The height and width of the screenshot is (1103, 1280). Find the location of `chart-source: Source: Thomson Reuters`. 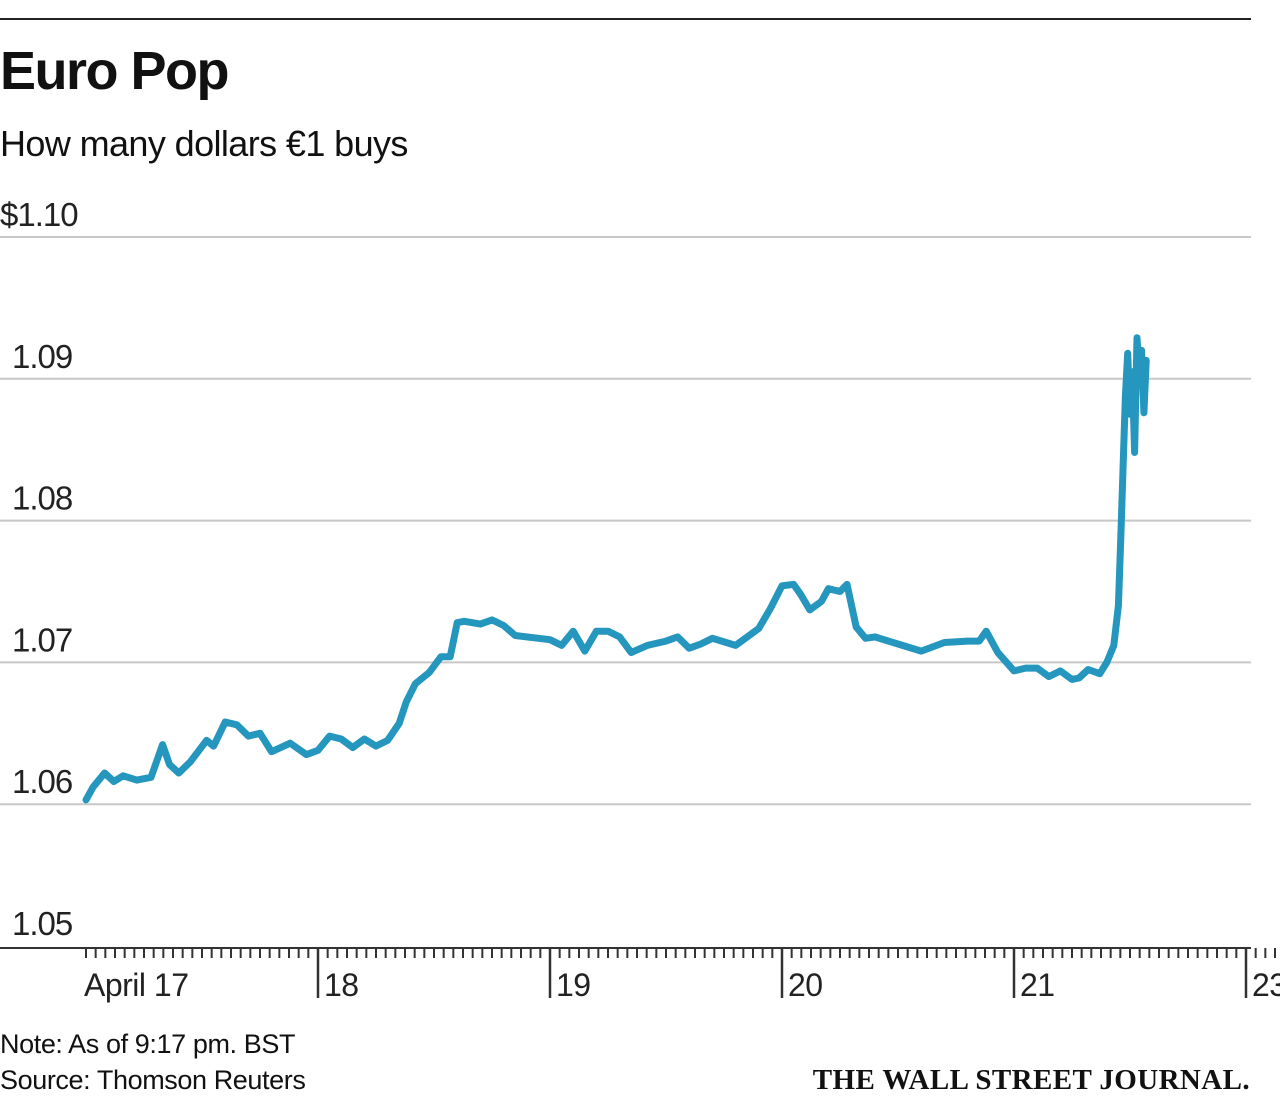

chart-source: Source: Thomson Reuters is located at coordinates (153, 1080).